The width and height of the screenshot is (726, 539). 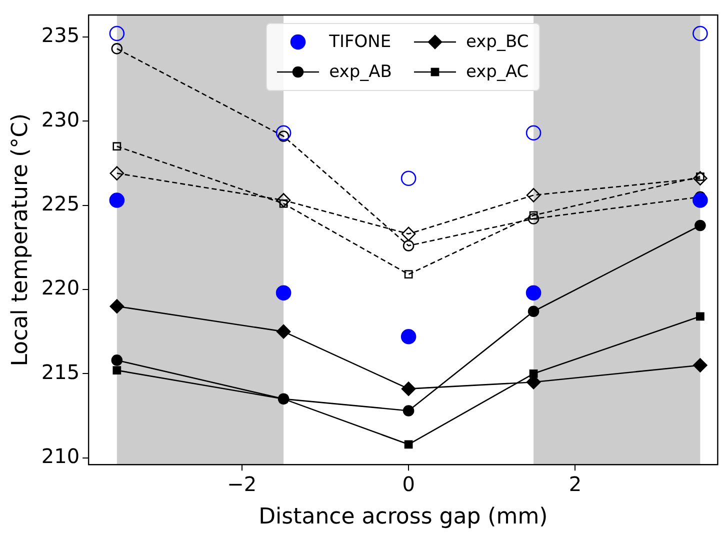 What do you see at coordinates (403, 517) in the screenshot?
I see `x-axis-title: Distance across gap (mm)` at bounding box center [403, 517].